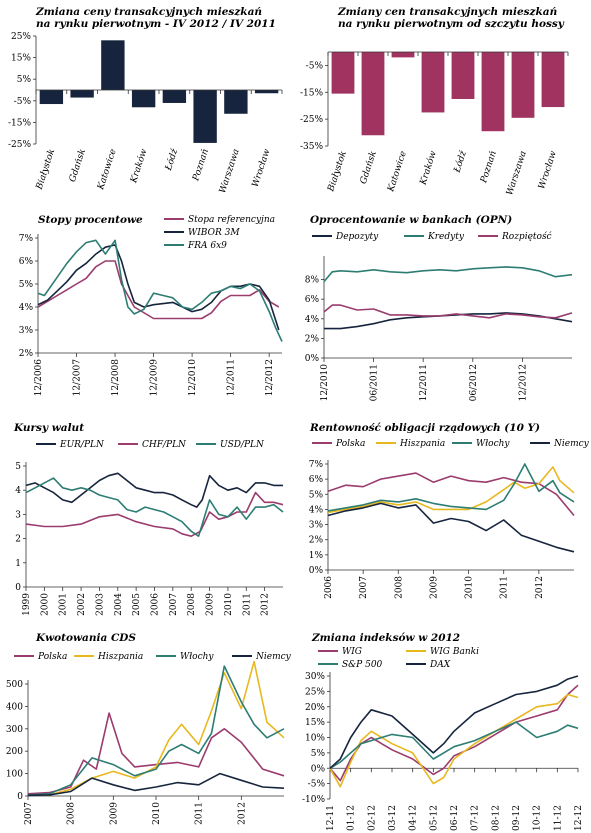 Image resolution: width=591 pixels, height=833 pixels. I want to click on x-tick-label: 12/2011, so click(424, 382).